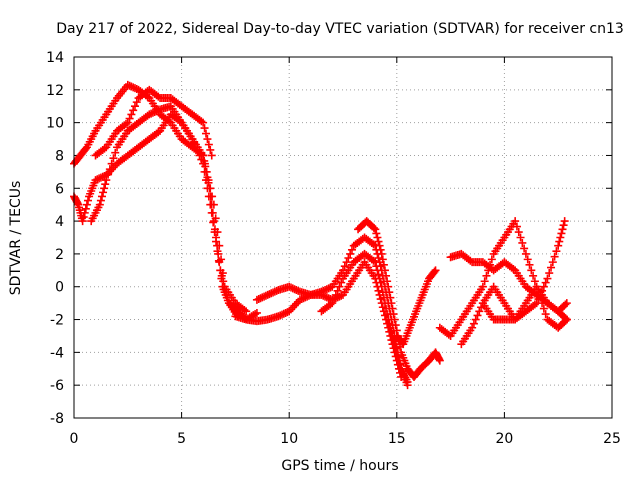  Describe the element at coordinates (57, 386) in the screenshot. I see `y-tick-label: -6` at that location.